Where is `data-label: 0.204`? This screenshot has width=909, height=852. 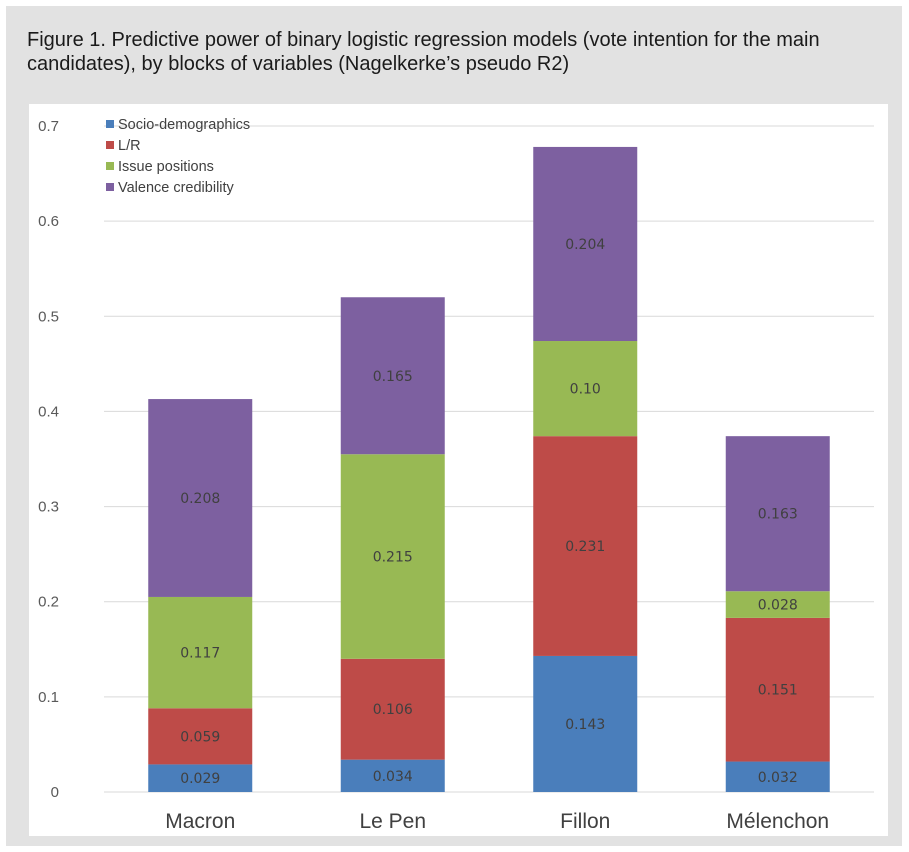 data-label: 0.204 is located at coordinates (585, 245).